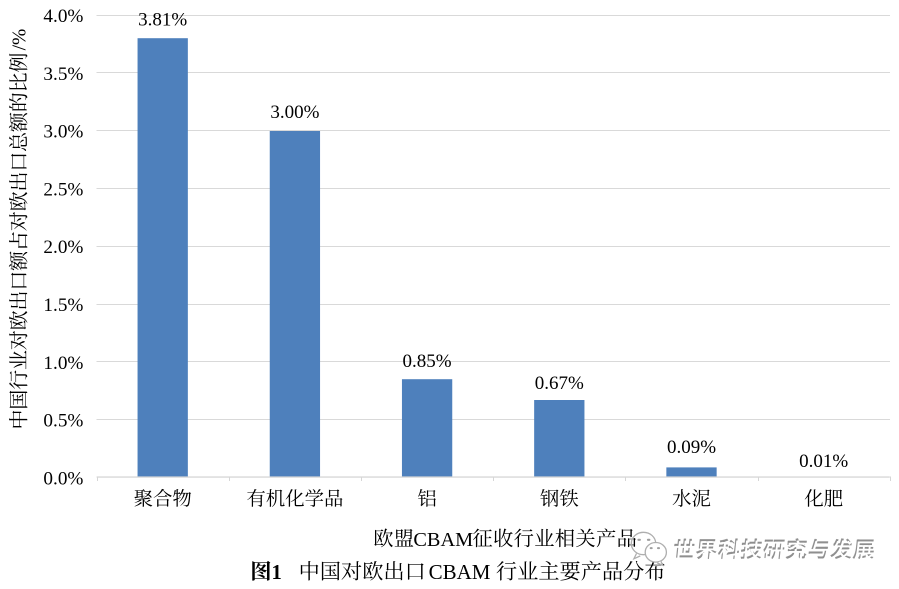 Image resolution: width=899 pixels, height=589 pixels. I want to click on svg-text: 0.85%, so click(427, 361).